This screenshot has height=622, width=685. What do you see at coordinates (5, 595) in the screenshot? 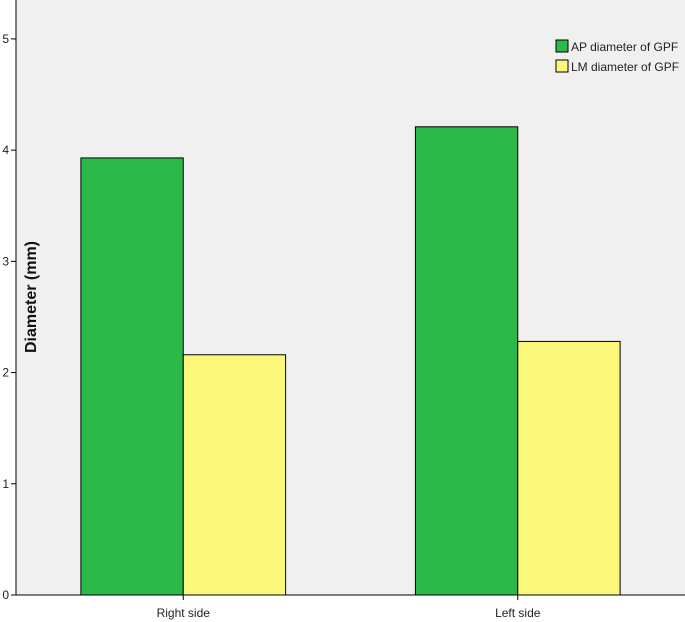
I see `y-tick-label: 0` at bounding box center [5, 595].